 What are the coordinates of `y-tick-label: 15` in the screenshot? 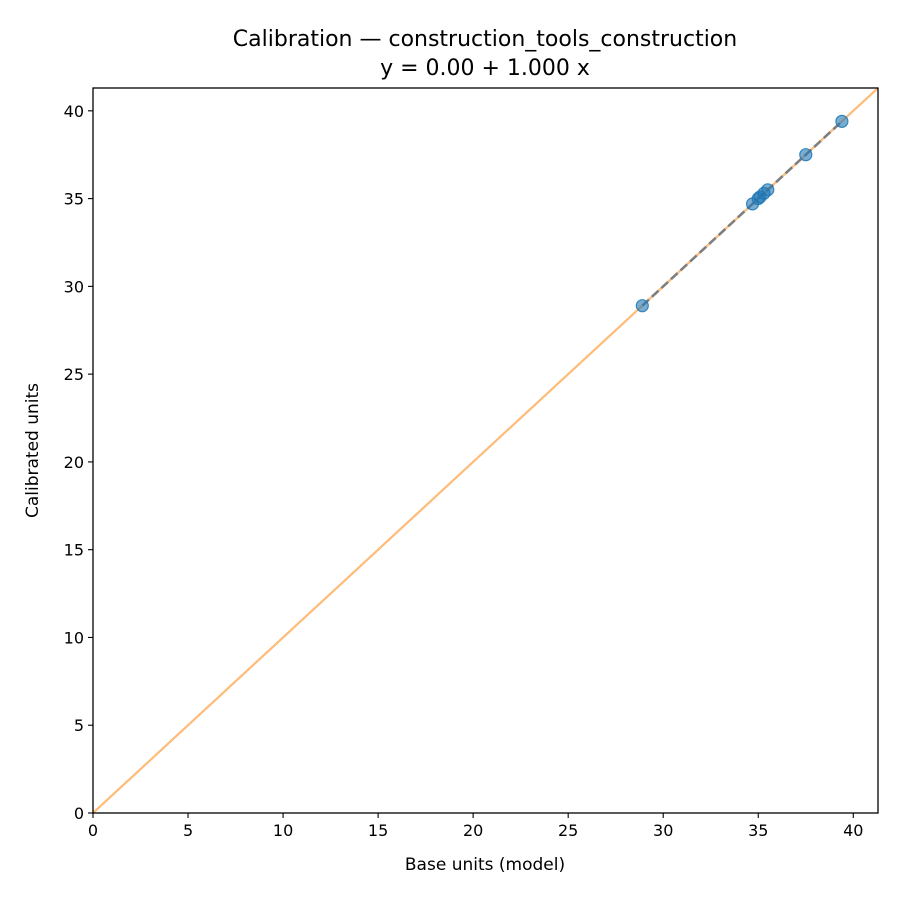 It's located at (74, 550).